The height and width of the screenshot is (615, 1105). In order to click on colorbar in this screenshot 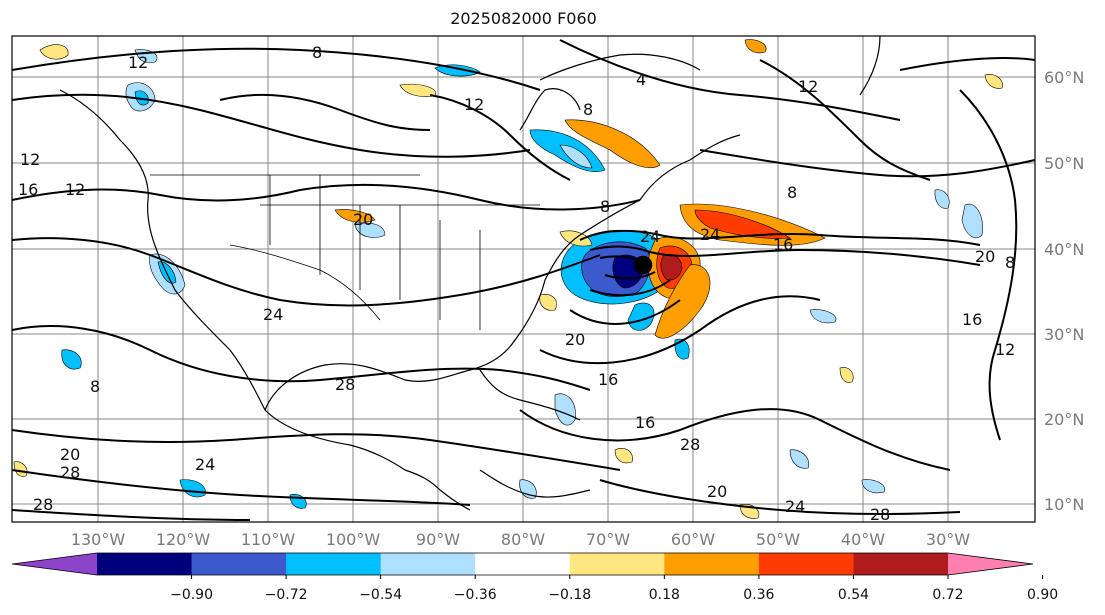, I will do `click(522, 564)`.